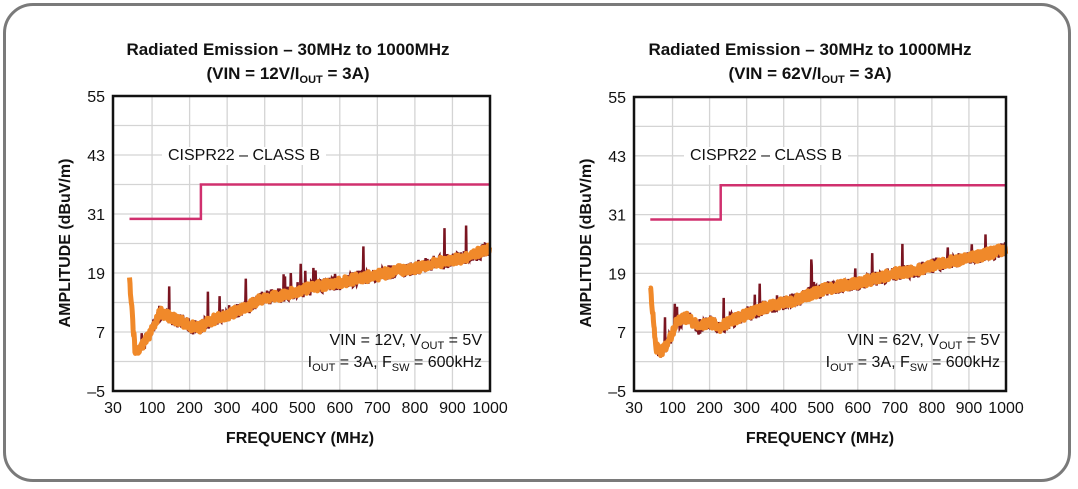 The image size is (1078, 489). What do you see at coordinates (288, 49) in the screenshot?
I see `chart-1-title-line: Radiated Emission – 30MHz to 1000MHz` at bounding box center [288, 49].